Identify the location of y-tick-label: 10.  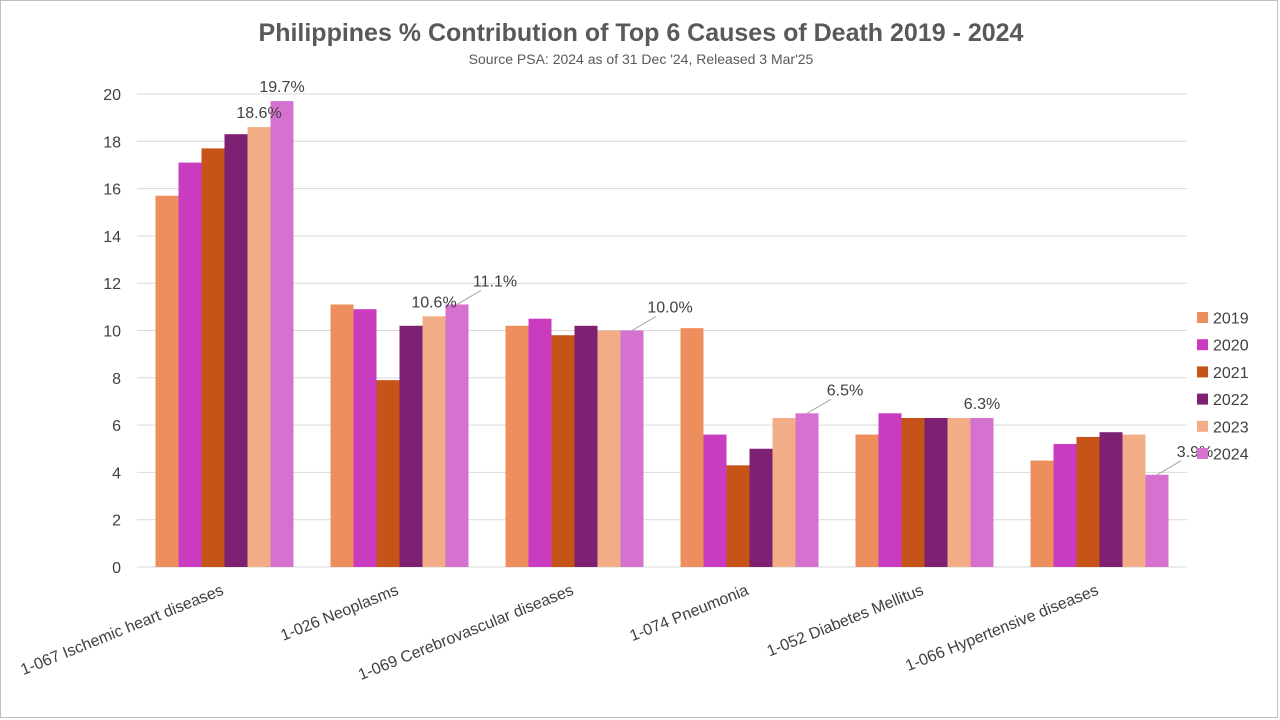
(112, 332).